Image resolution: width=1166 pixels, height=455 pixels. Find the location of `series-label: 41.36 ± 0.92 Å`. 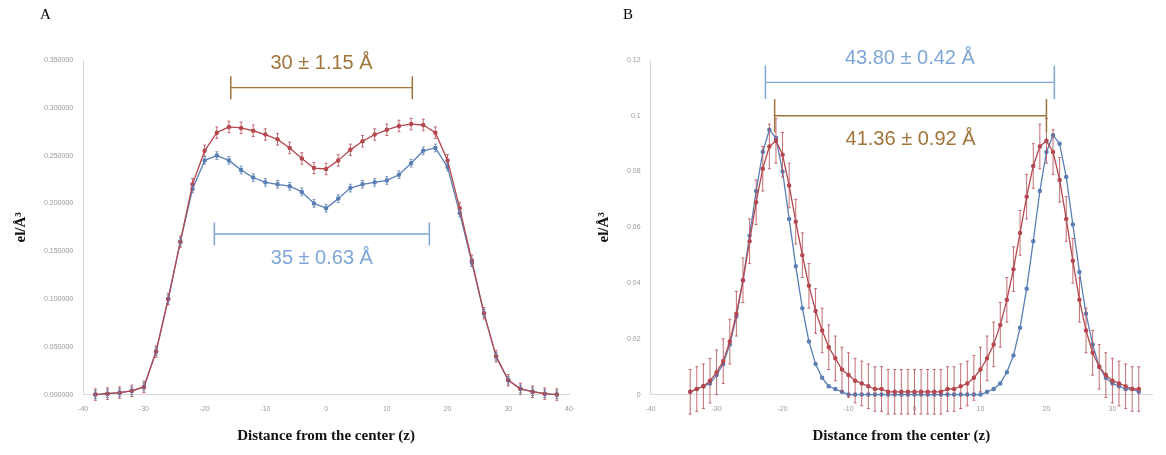

series-label: 41.36 ± 0.92 Å is located at coordinates (911, 138).